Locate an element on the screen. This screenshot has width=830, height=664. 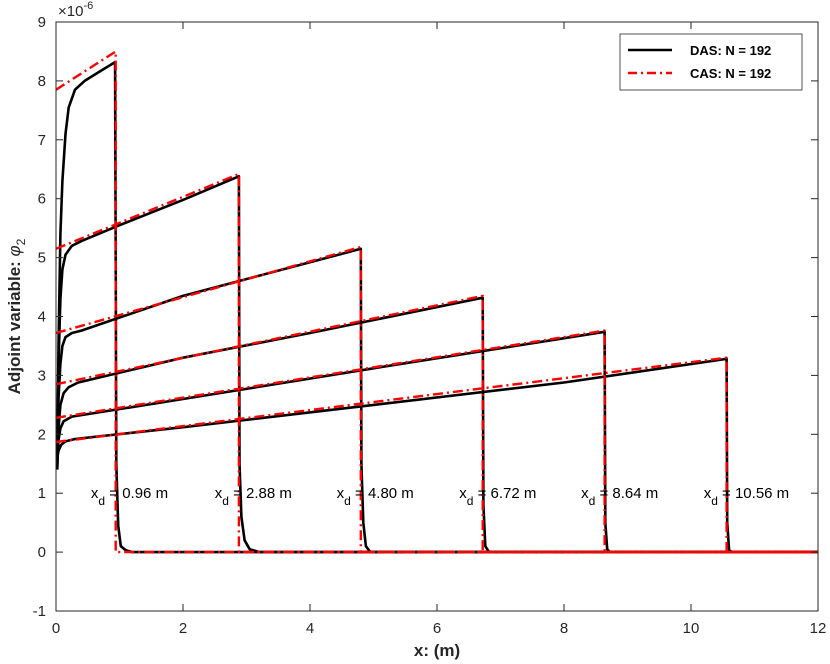
y-tick-label: 3 is located at coordinates (42, 375).